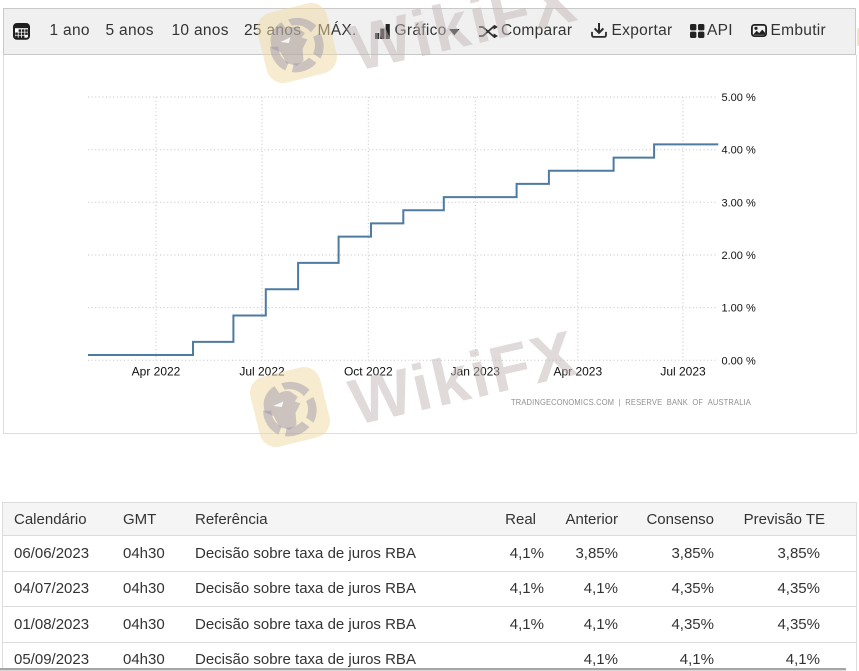 Image resolution: width=859 pixels, height=671 pixels. Describe the element at coordinates (156, 372) in the screenshot. I see `svg-text: Apr 2022` at that location.